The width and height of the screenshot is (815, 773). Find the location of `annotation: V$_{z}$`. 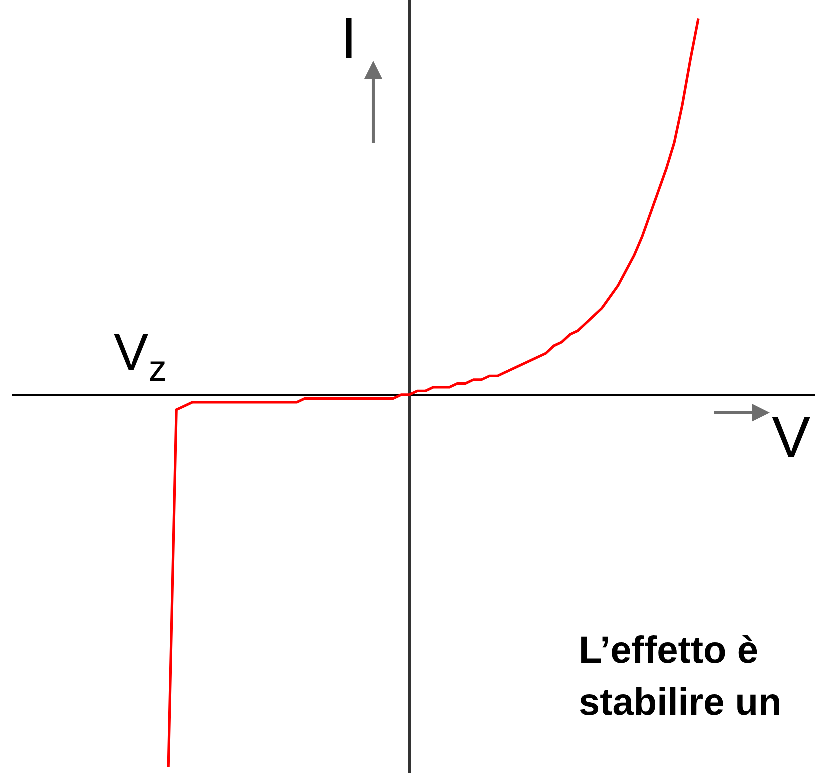

annotation: V$_{z}$ is located at coordinates (140, 356).